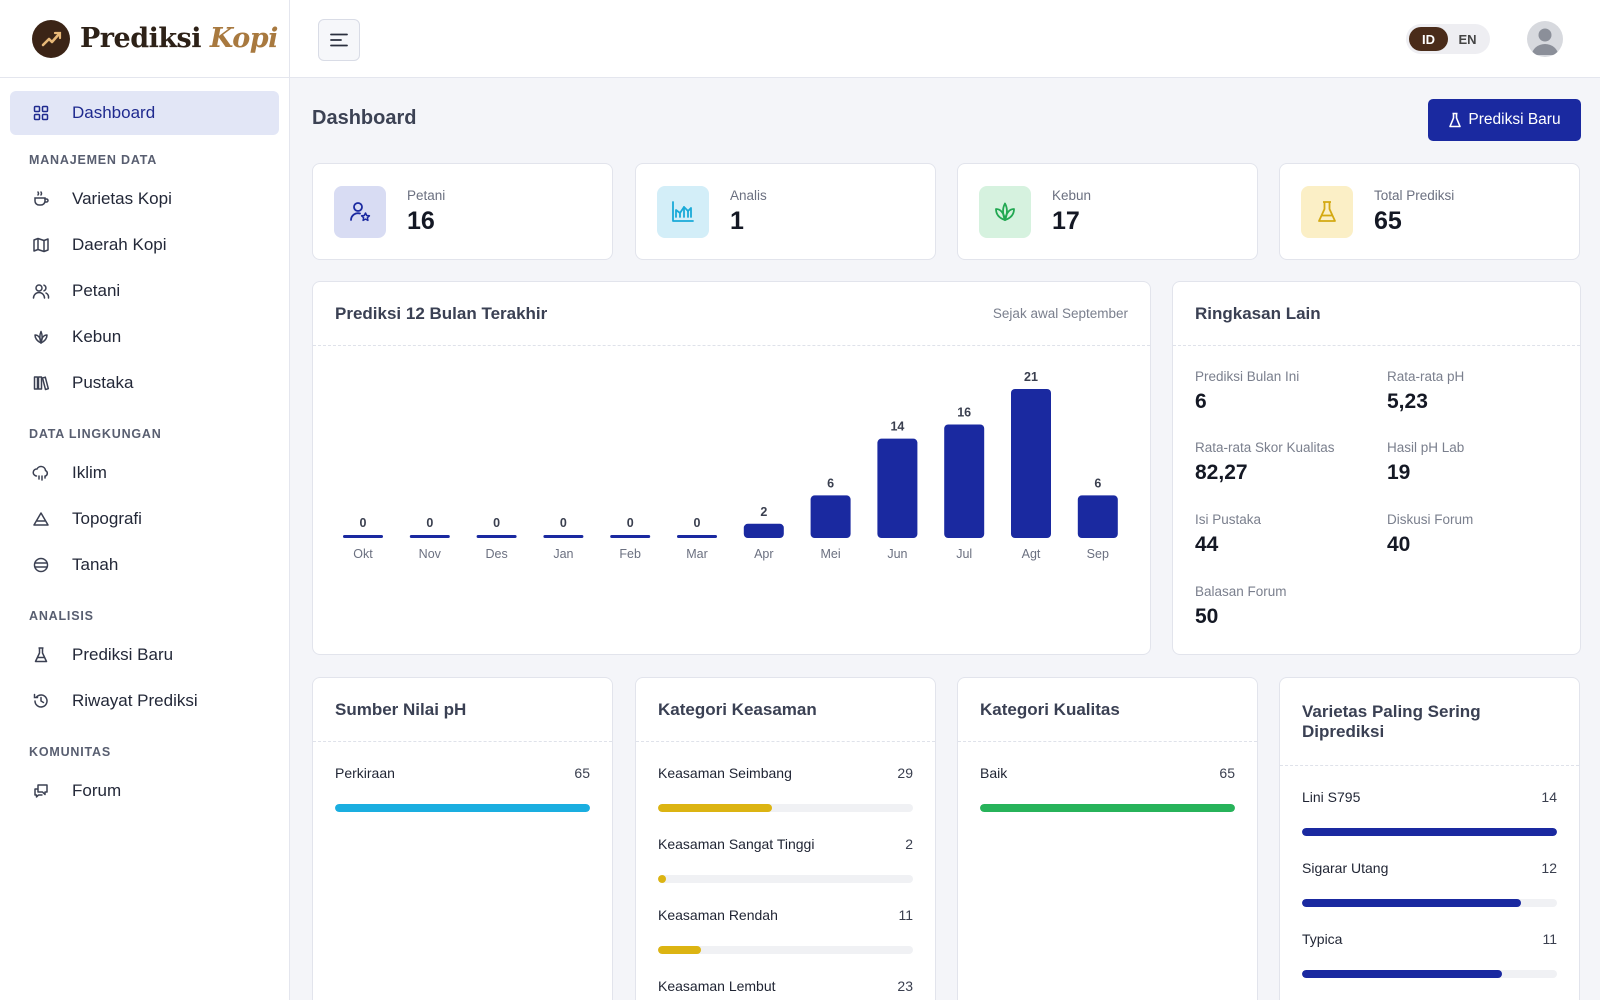  I want to click on stat-card-analis: Analis 1, so click(785, 211).